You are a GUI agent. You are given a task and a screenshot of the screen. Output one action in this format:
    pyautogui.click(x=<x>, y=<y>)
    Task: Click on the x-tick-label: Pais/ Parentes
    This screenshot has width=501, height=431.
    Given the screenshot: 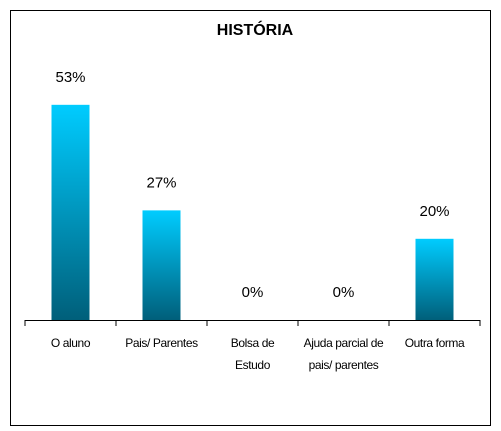 What is the action you would take?
    pyautogui.click(x=161, y=343)
    